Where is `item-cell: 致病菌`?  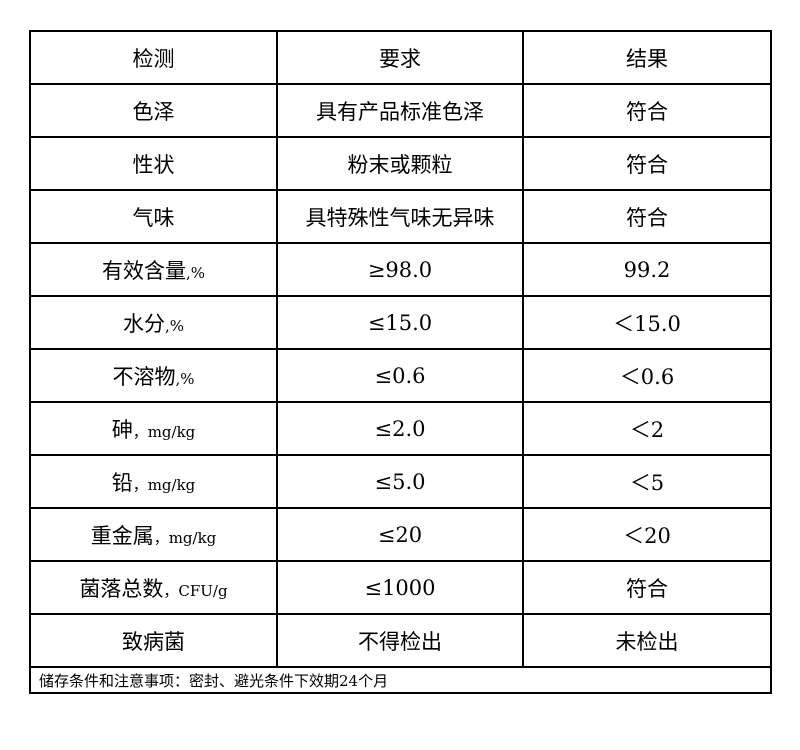 item-cell: 致病菌 is located at coordinates (153, 640).